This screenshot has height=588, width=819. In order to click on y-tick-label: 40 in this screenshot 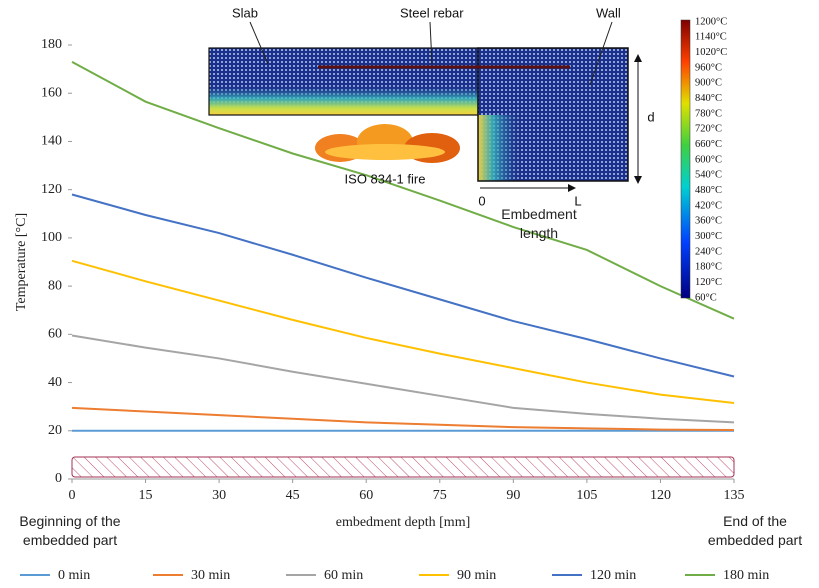, I will do `click(55, 382)`.